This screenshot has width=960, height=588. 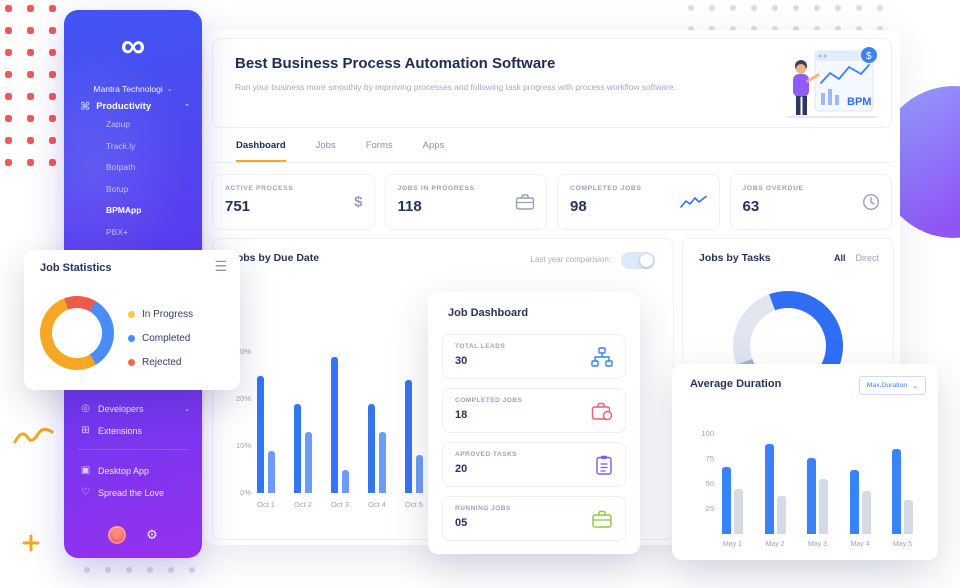 What do you see at coordinates (133, 89) in the screenshot?
I see `workspace-switcher: Mantra Technologi ⌄` at bounding box center [133, 89].